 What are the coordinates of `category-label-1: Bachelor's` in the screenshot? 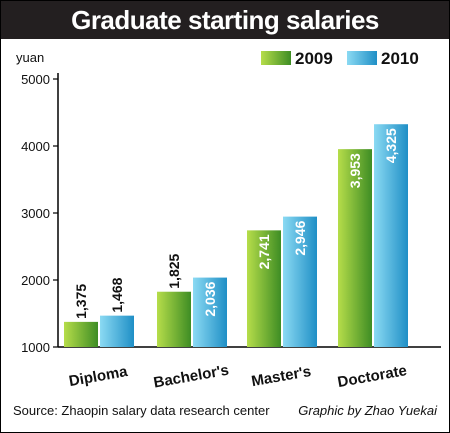 It's located at (191, 377).